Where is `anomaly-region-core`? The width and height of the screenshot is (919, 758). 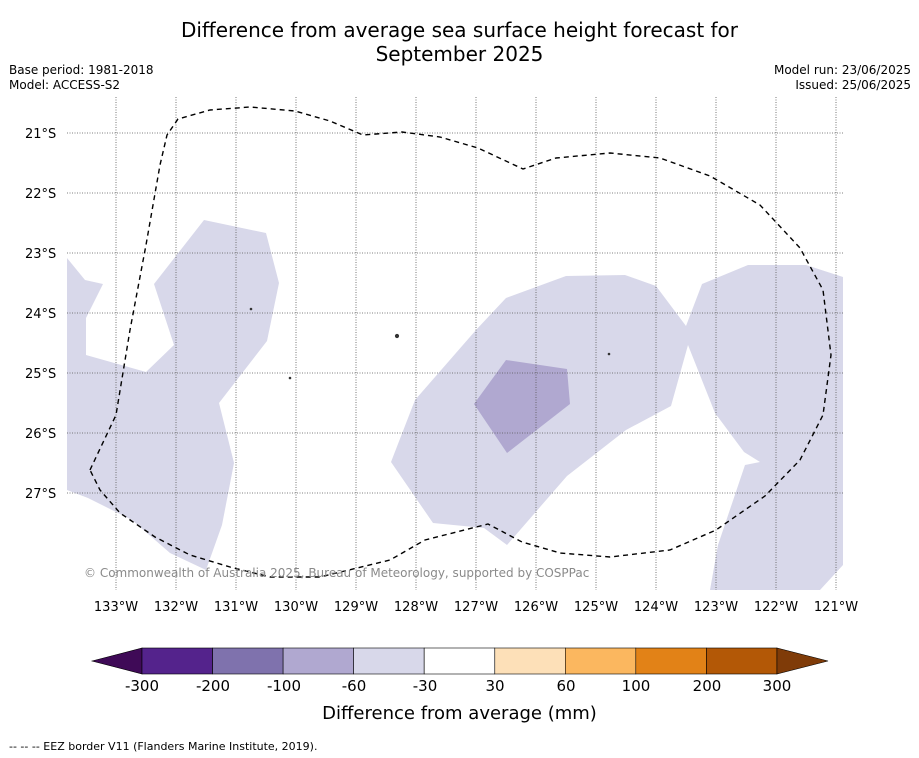
anomaly-region-core is located at coordinates (522, 406).